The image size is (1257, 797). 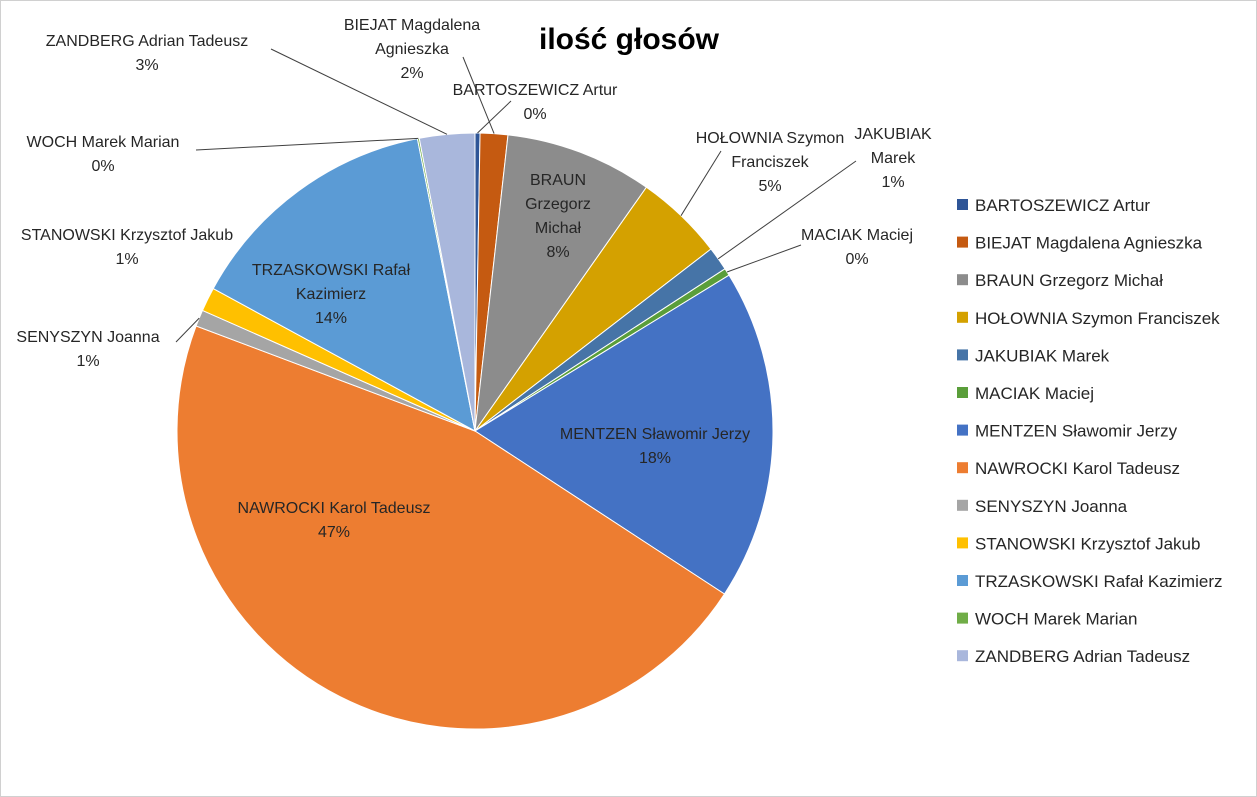 I want to click on legend-entry: STANOWSKI Krzysztof Jakub, so click(x=1087, y=543).